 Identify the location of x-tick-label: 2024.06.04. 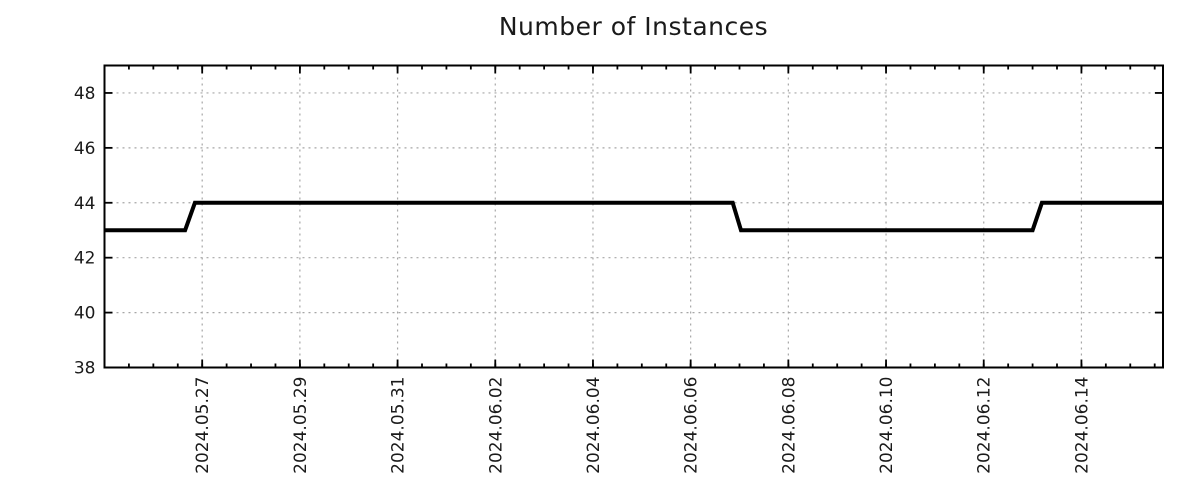
(594, 425).